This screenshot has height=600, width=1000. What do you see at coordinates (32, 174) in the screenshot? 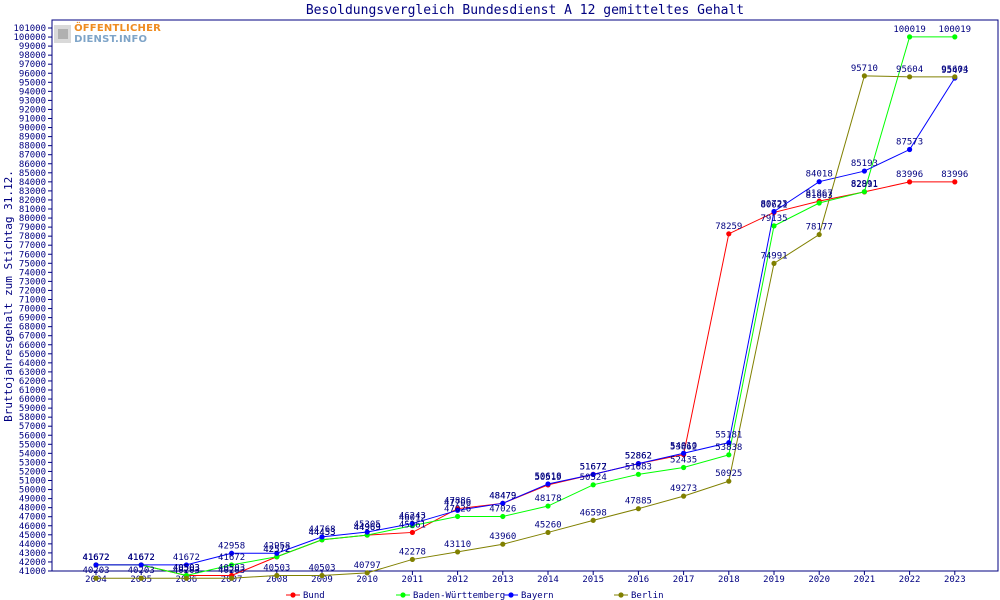
I see `y-tick-label: 85000` at bounding box center [32, 174].